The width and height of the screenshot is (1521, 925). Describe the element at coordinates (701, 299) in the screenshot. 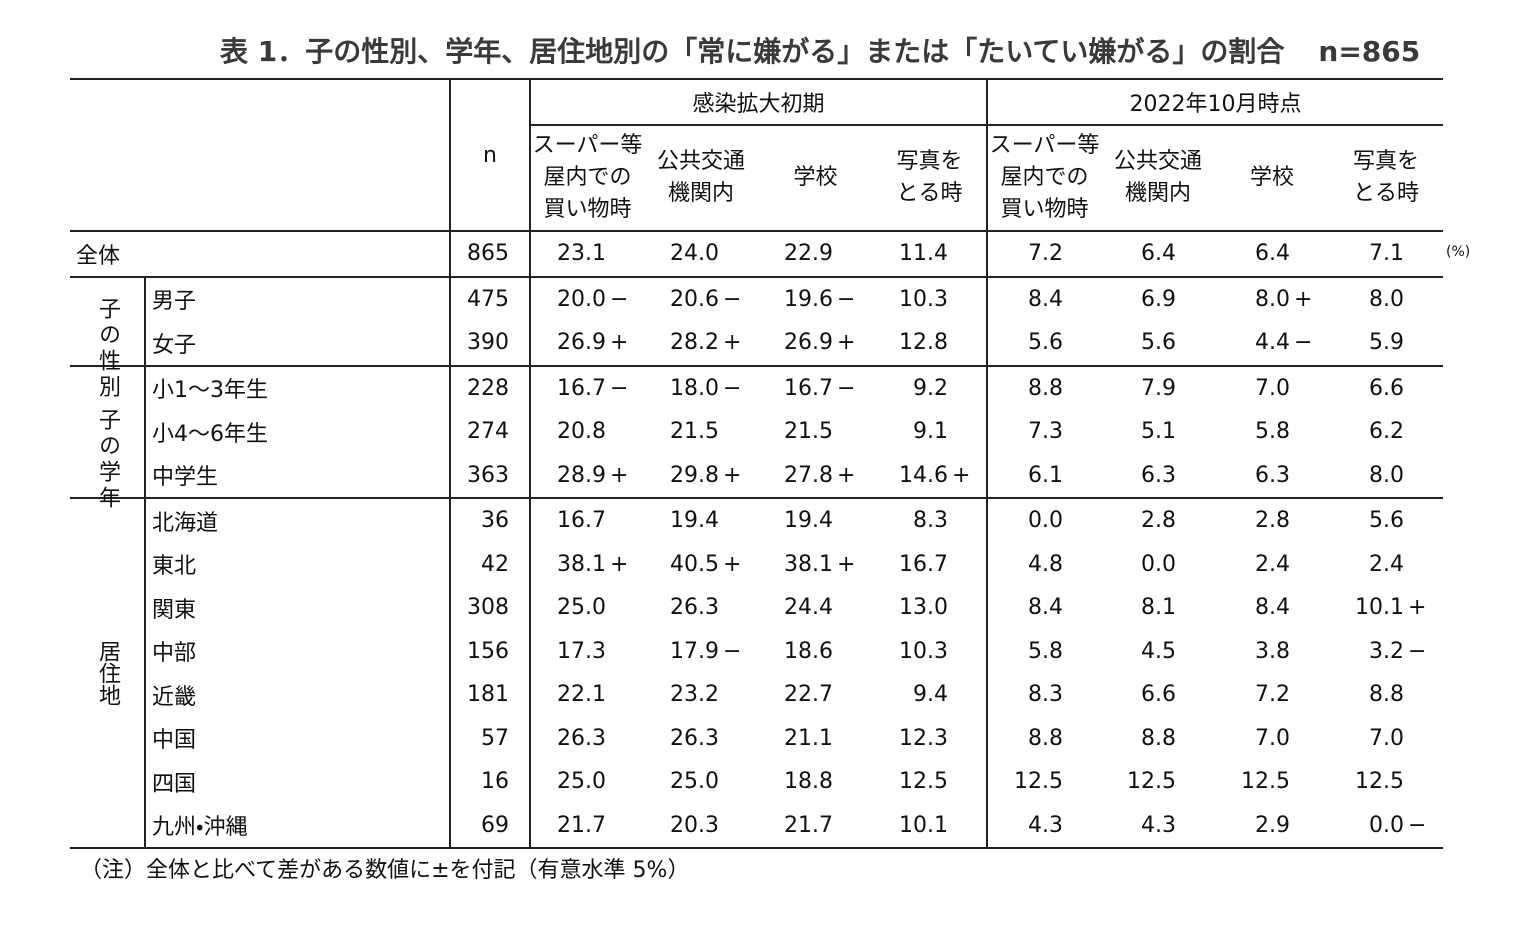

I see `value-cell: 20.6−` at that location.